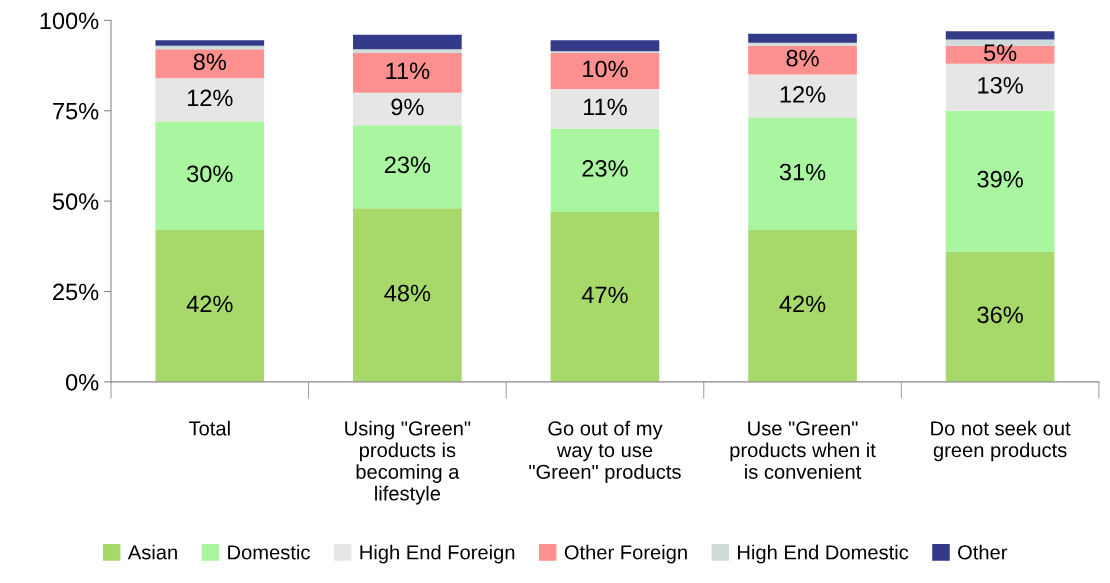 Image resolution: width=1110 pixels, height=583 pixels. I want to click on legend-label: High End Domestic, so click(823, 554).